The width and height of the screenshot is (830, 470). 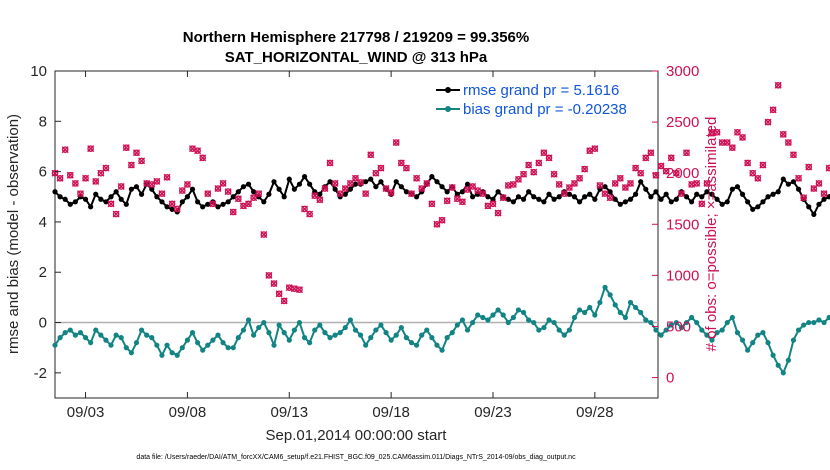 What do you see at coordinates (86, 412) in the screenshot?
I see `x-tick-label: 09/03` at bounding box center [86, 412].